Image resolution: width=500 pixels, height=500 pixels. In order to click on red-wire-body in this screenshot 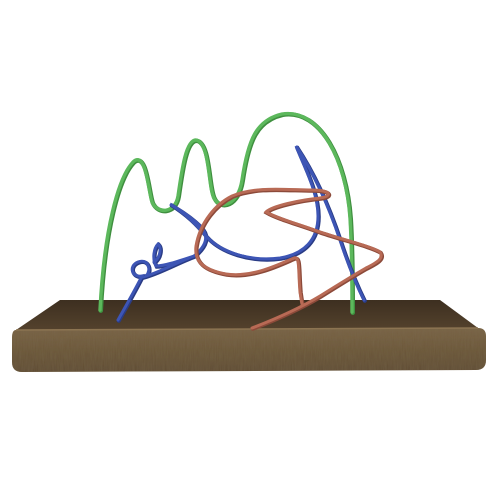, I will do `click(288, 258)`.